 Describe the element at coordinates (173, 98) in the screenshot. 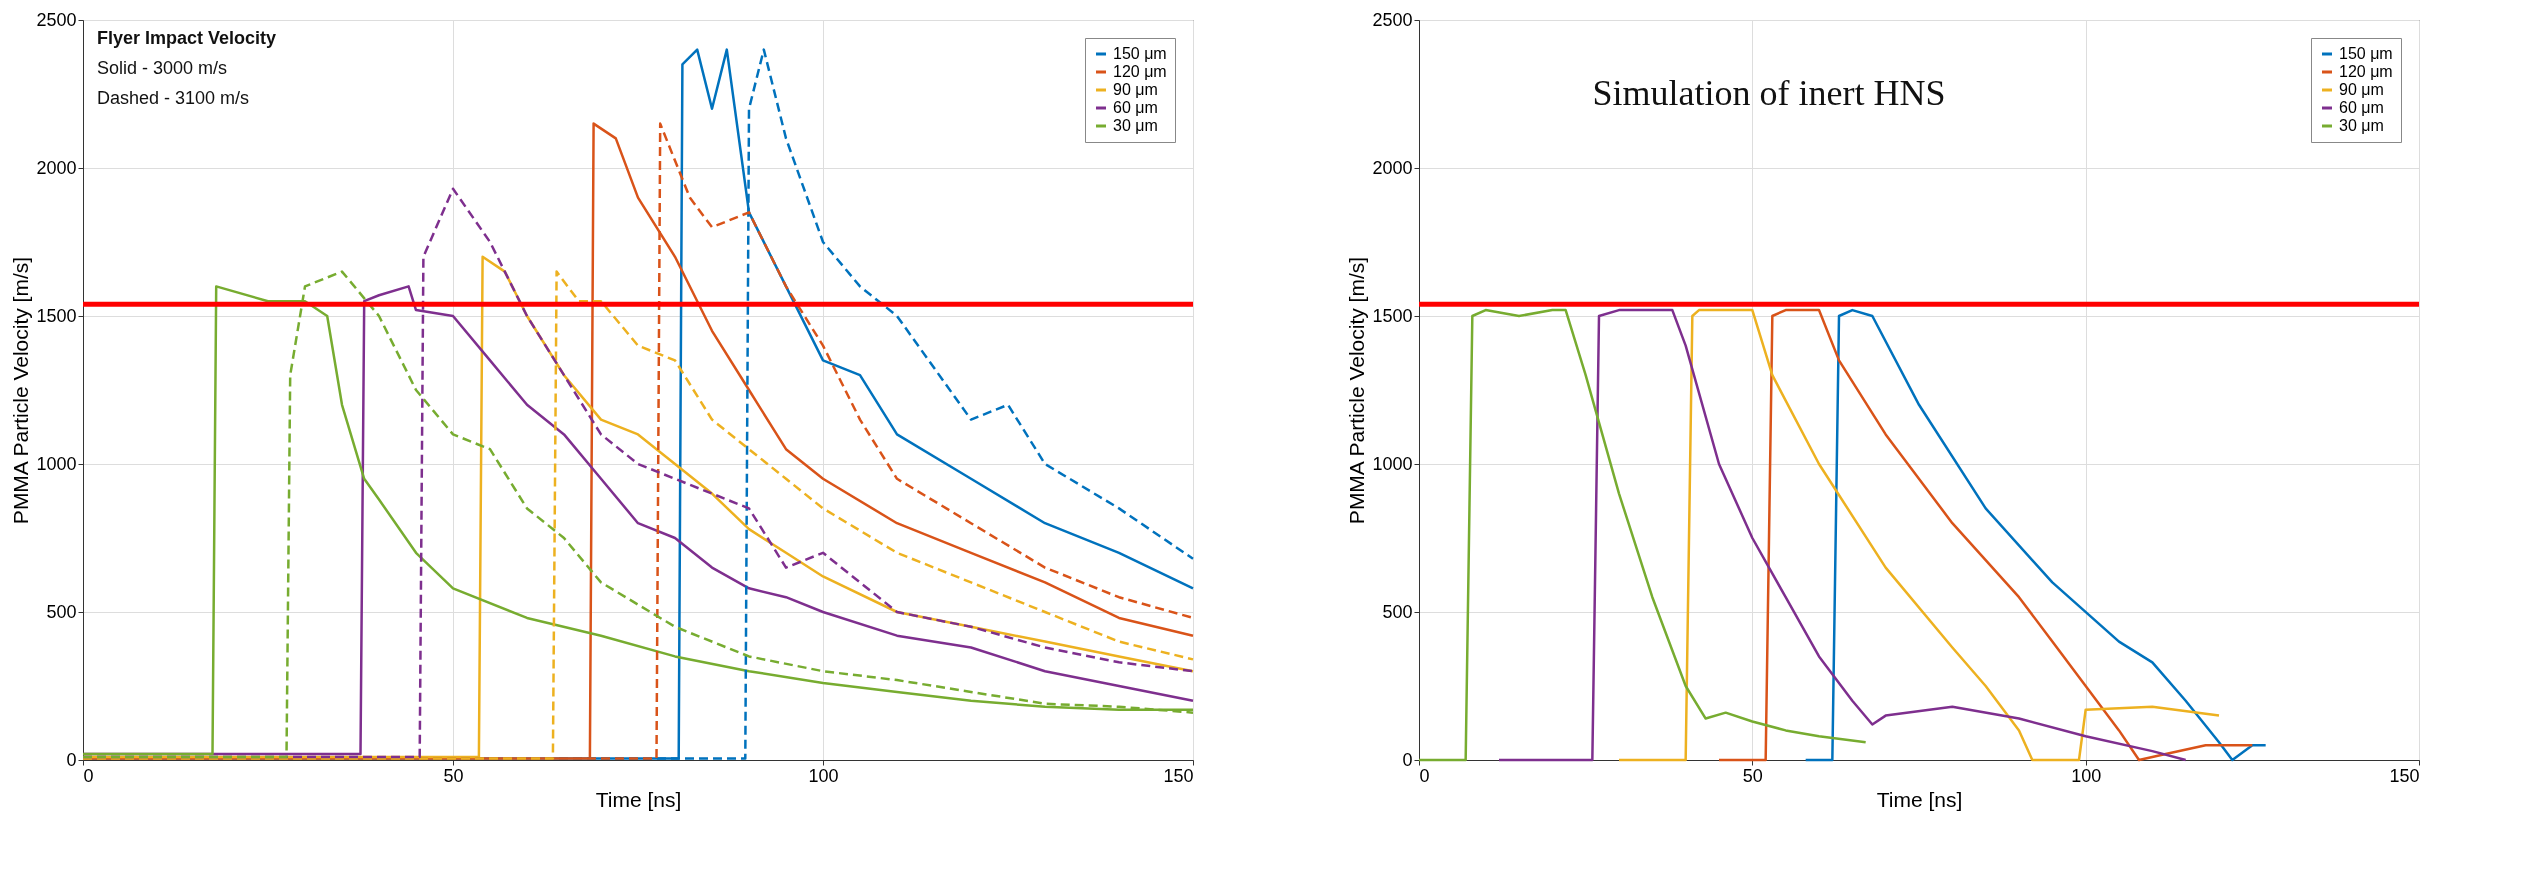

I see `annotation: Dashed - 3100 m/s` at that location.